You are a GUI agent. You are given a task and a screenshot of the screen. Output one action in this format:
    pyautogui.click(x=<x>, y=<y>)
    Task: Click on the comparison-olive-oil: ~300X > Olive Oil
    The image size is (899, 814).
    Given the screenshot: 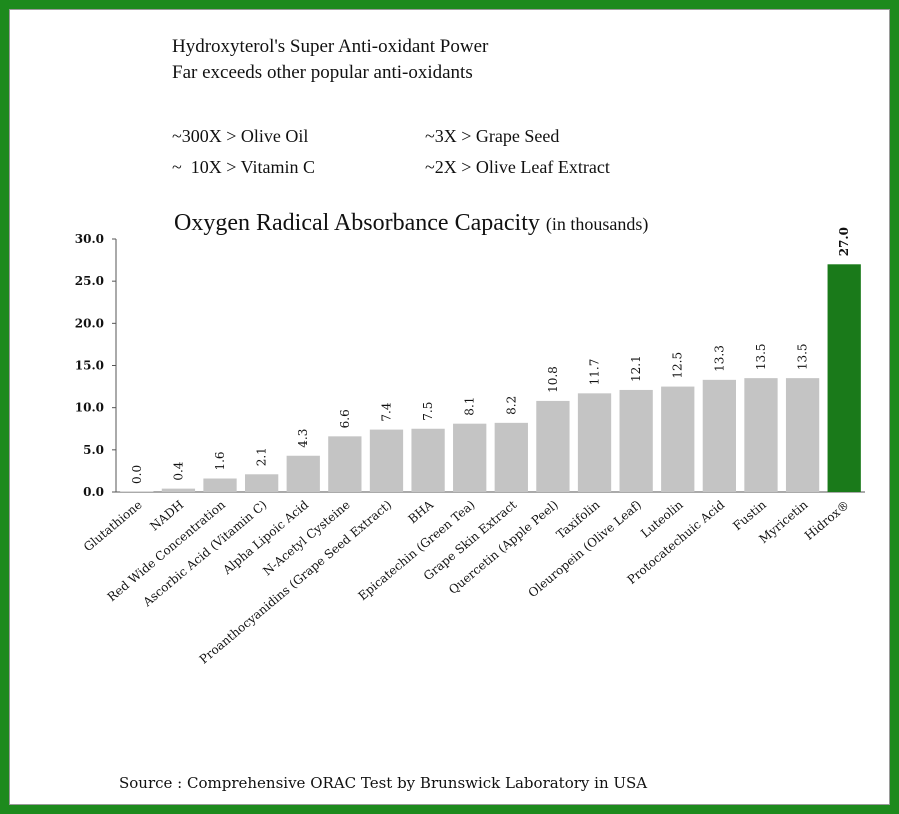 What is the action you would take?
    pyautogui.click(x=240, y=136)
    